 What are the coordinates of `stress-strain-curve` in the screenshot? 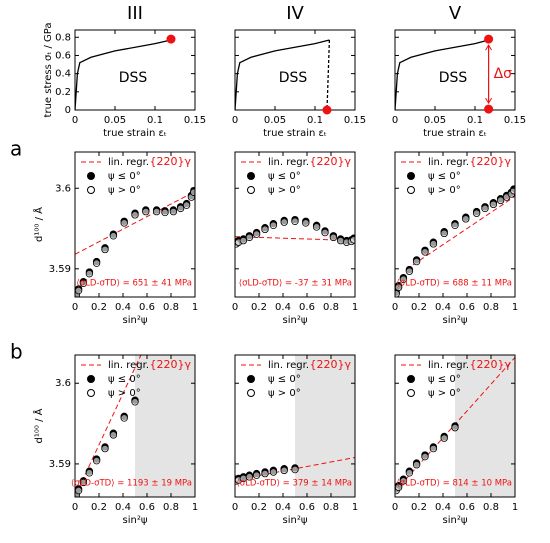 It's located at (328, 74).